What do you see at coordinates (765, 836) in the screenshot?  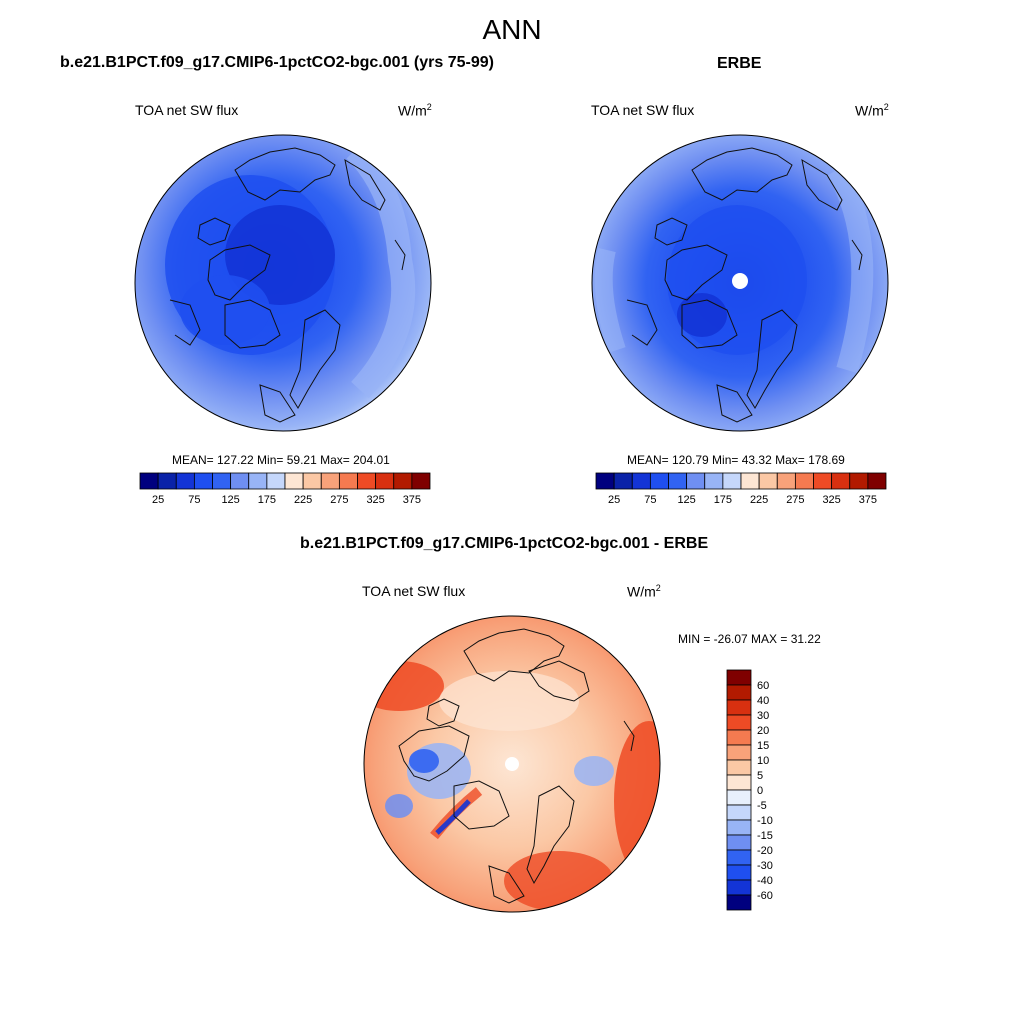 I see `diff-colorbar-tick-label: -15` at bounding box center [765, 836].